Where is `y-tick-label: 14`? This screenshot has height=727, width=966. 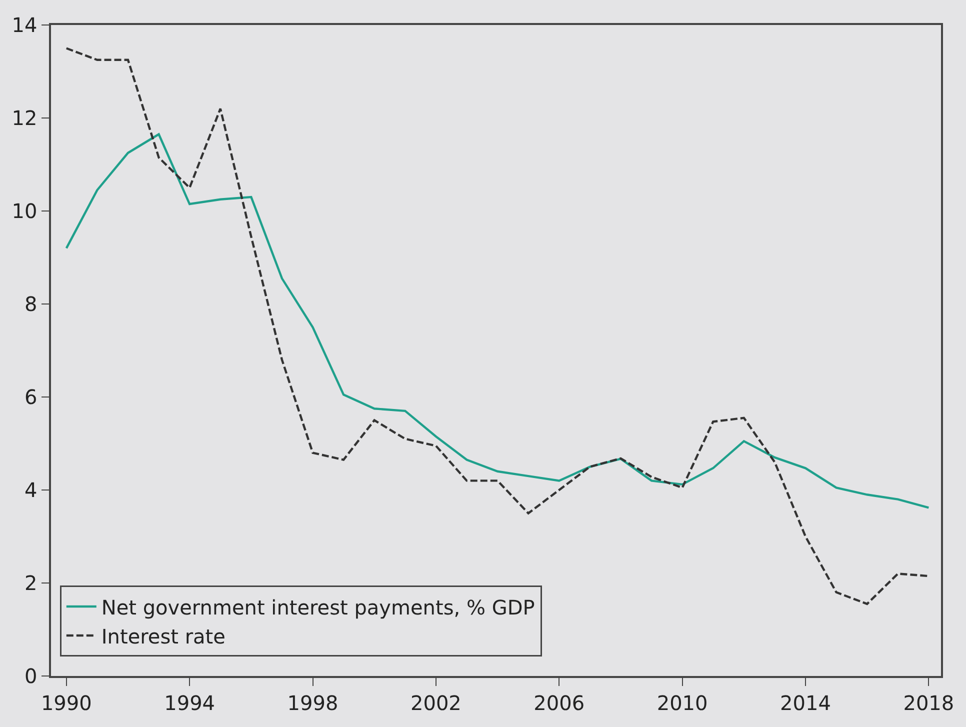
y-tick-label: 14 is located at coordinates (25, 25).